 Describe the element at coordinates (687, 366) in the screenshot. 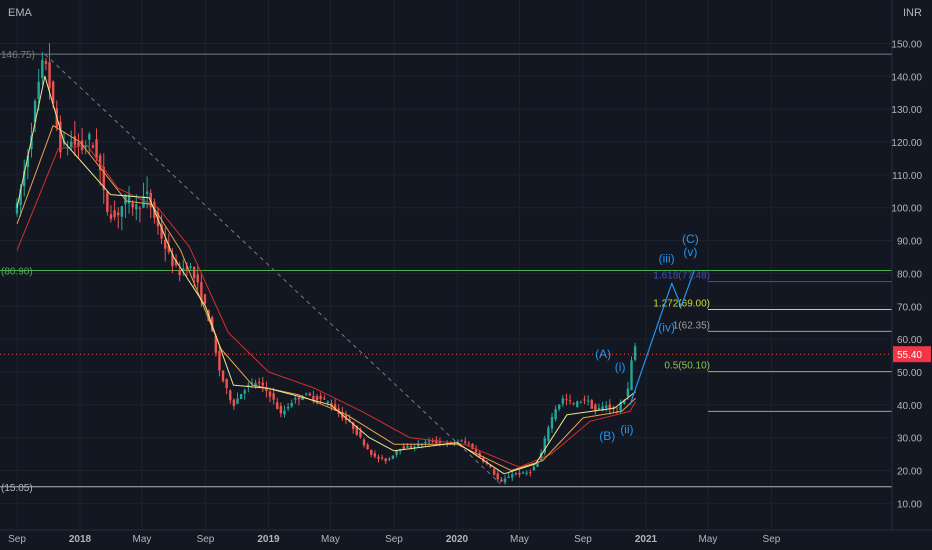

I see `fib-level-label: 0.5(50.10)` at that location.